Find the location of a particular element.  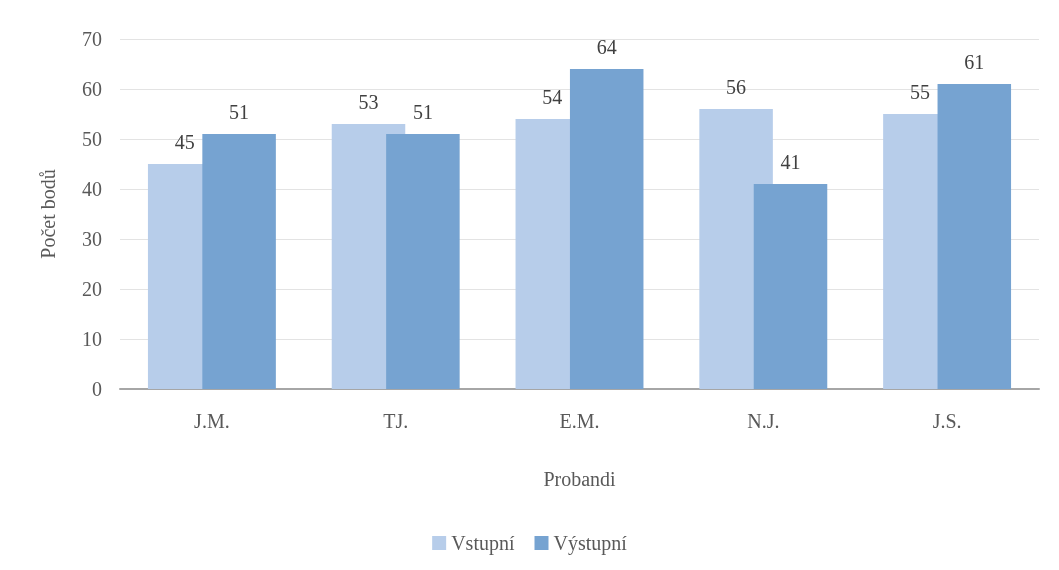

x-axis-title: Probandi is located at coordinates (580, 479).